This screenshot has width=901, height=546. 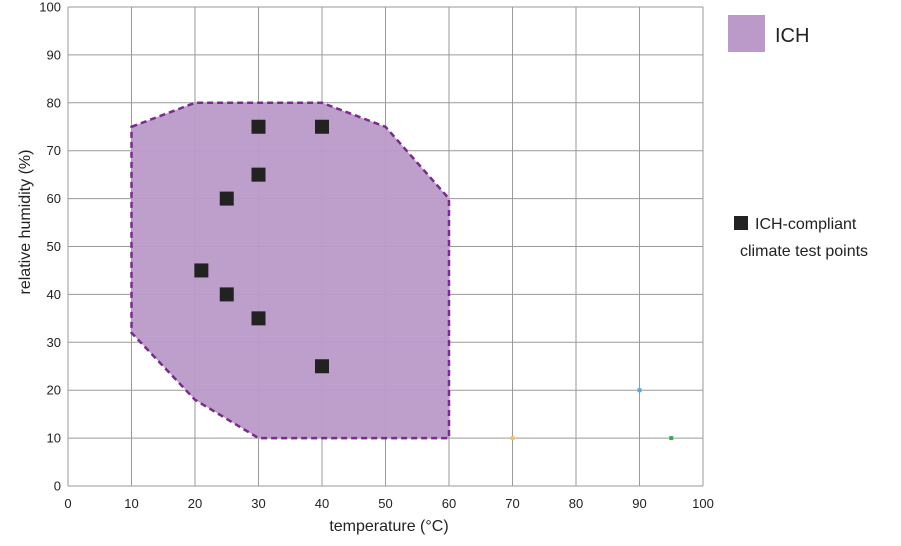 What do you see at coordinates (388, 526) in the screenshot?
I see `x-axis-label: temperature (°C)` at bounding box center [388, 526].